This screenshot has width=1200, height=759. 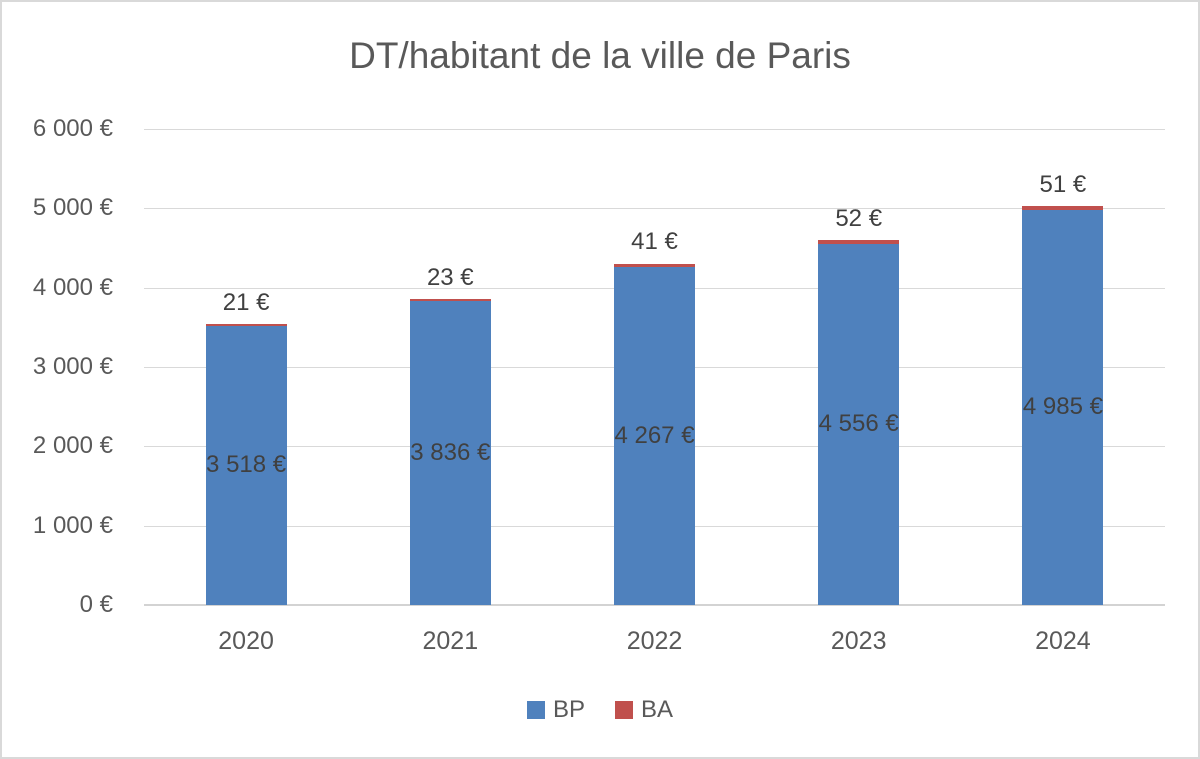 What do you see at coordinates (72, 208) in the screenshot?
I see `y-axis-tick-label: 5 000 €` at bounding box center [72, 208].